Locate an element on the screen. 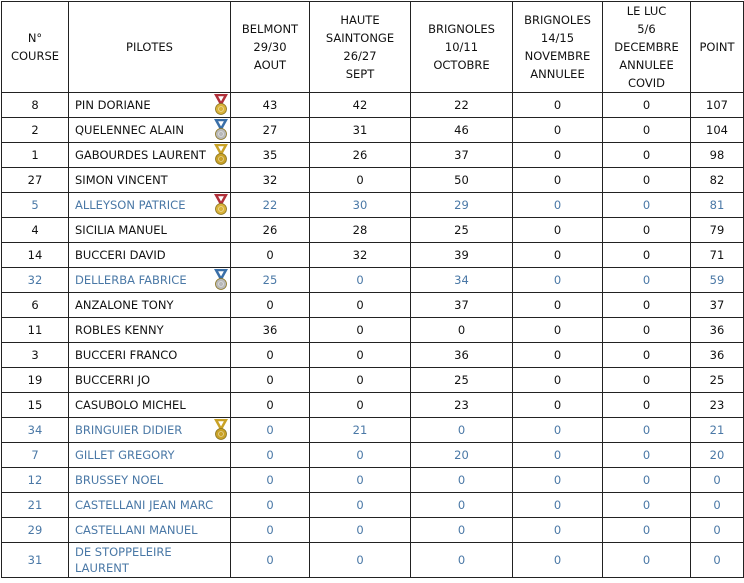 The image size is (744, 583). cell-text: 8 is located at coordinates (35, 105).